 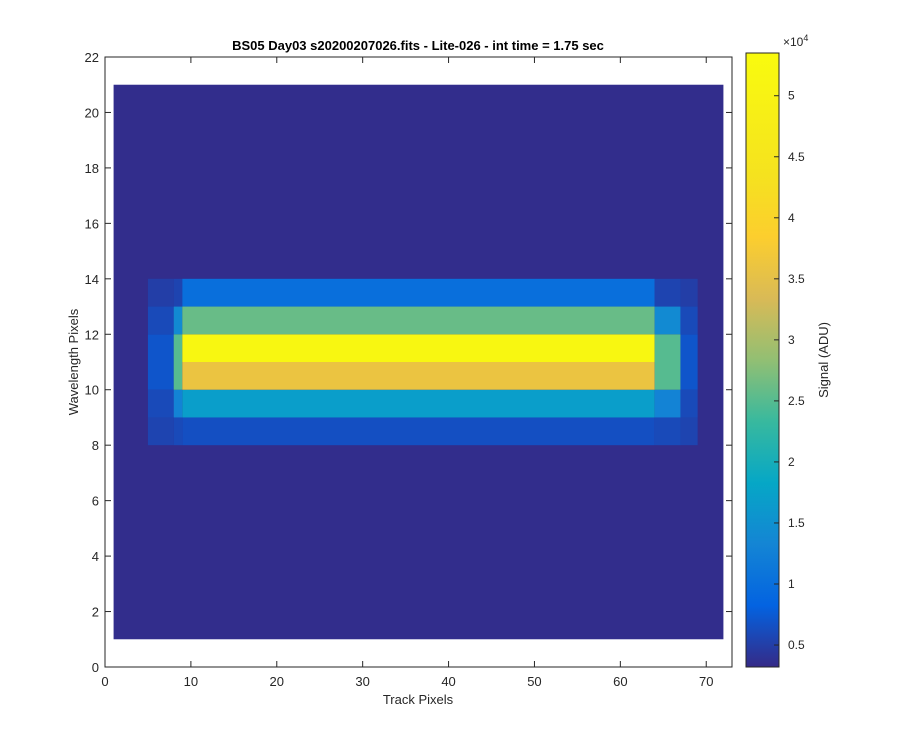 What do you see at coordinates (706, 681) in the screenshot?
I see `x-tick-label: 70` at bounding box center [706, 681].